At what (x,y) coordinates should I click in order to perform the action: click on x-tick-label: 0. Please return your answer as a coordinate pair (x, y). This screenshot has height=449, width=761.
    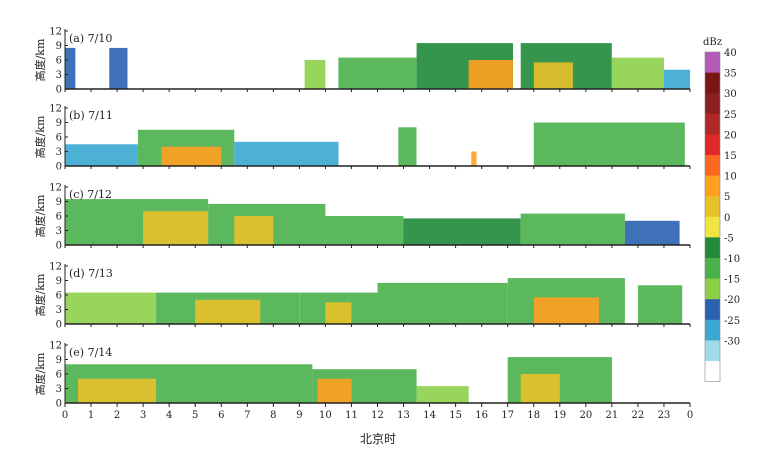
    Looking at the image, I should click on (690, 415).